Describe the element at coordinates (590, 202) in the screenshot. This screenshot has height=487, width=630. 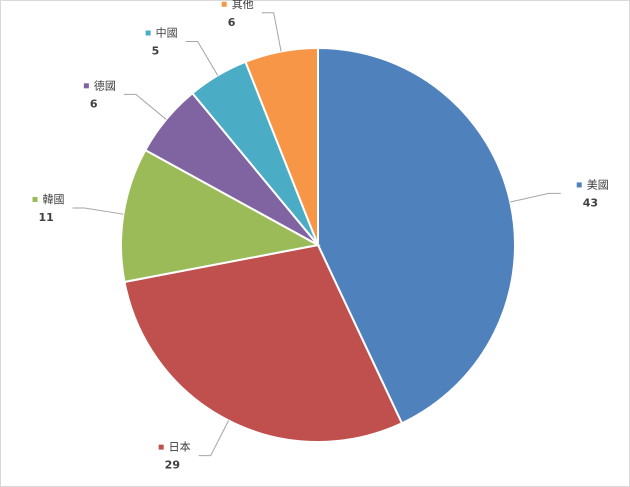
I see `data-label-value: 43` at that location.